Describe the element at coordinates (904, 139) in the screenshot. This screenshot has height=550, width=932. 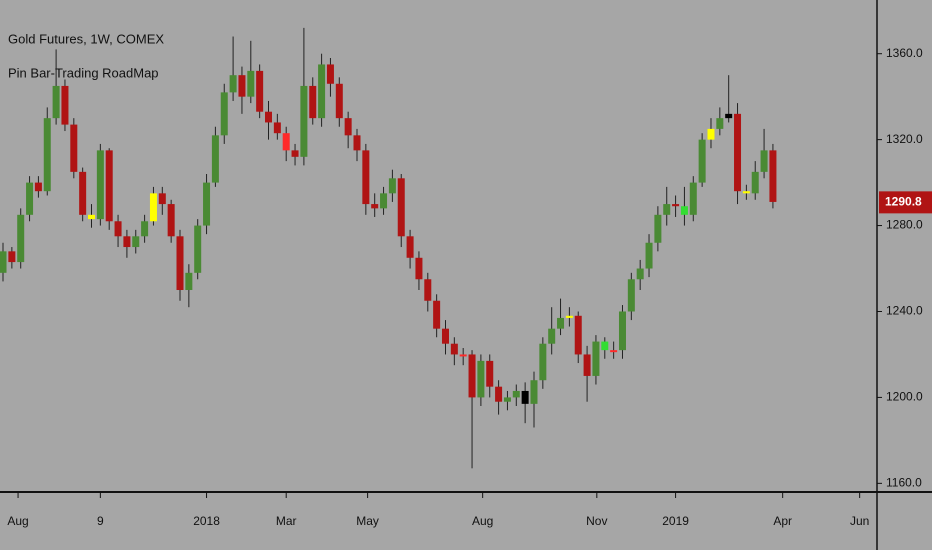
I see `y-tick-label: 1320.0` at that location.